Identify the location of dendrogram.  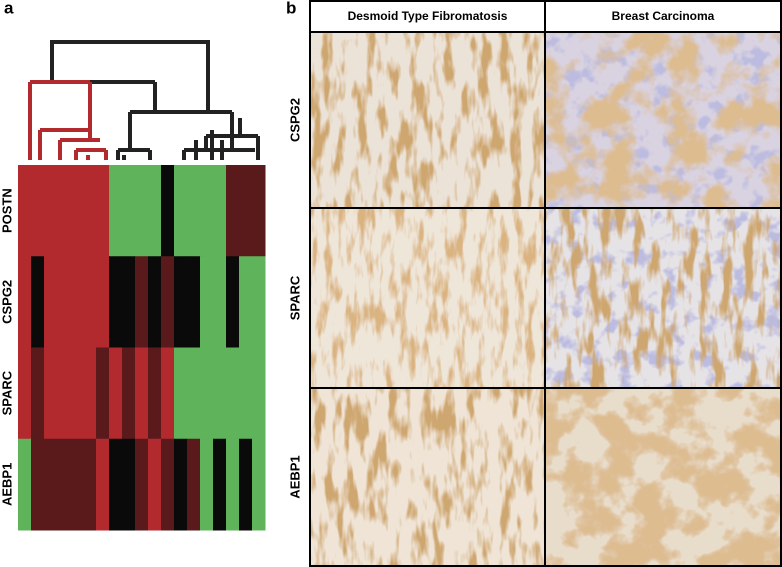
(144, 100).